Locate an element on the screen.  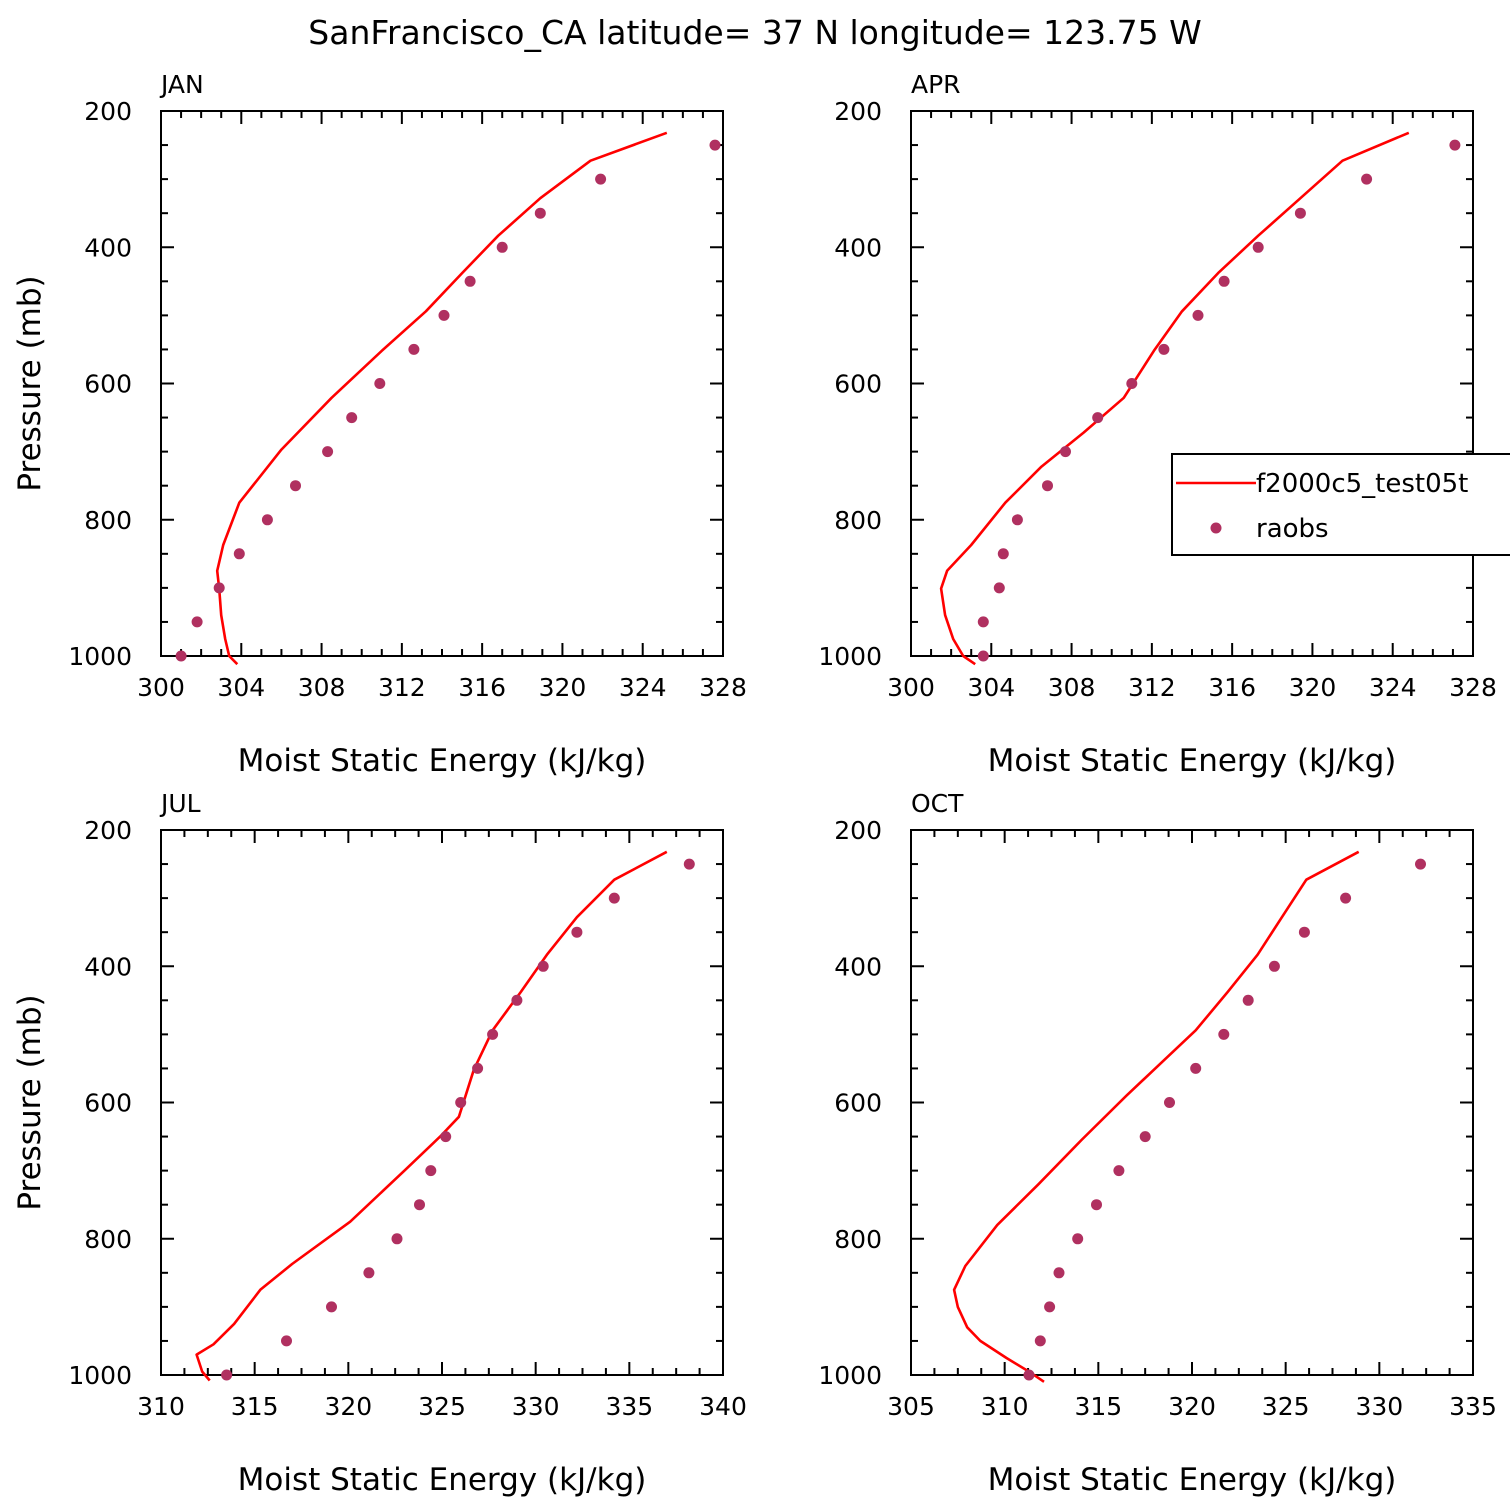
x-tick-label: 315 is located at coordinates (255, 1406).